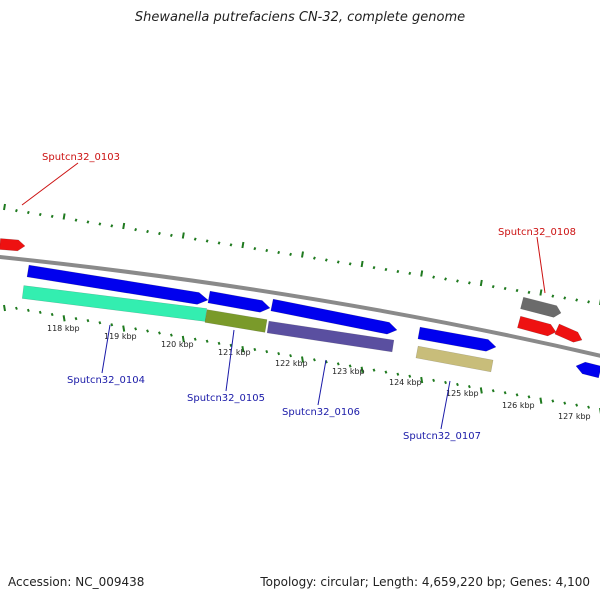 Image resolution: width=600 pixels, height=600 pixels. I want to click on scale-label: 121 kbp, so click(234, 352).